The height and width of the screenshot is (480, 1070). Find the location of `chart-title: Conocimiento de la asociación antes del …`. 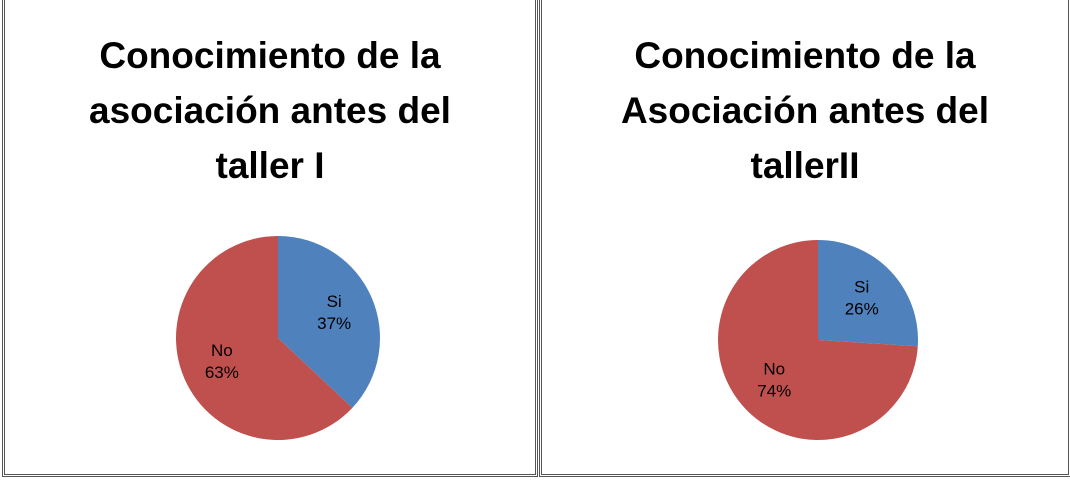

chart-title: Conocimiento de la asociación antes del … is located at coordinates (270, 110).